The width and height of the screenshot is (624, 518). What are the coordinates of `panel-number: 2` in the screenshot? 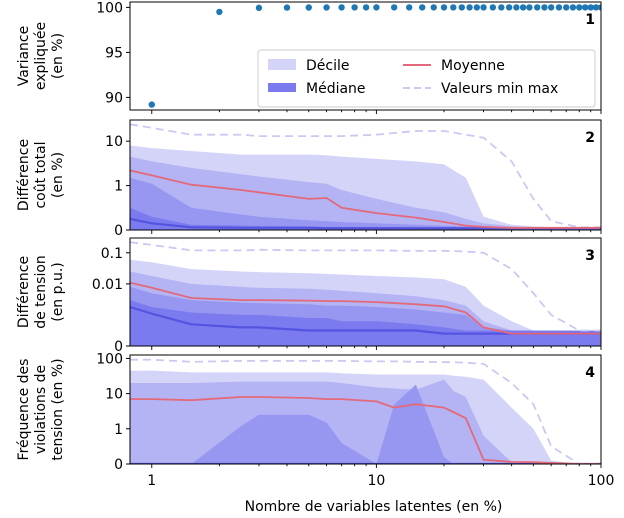 It's located at (590, 138).